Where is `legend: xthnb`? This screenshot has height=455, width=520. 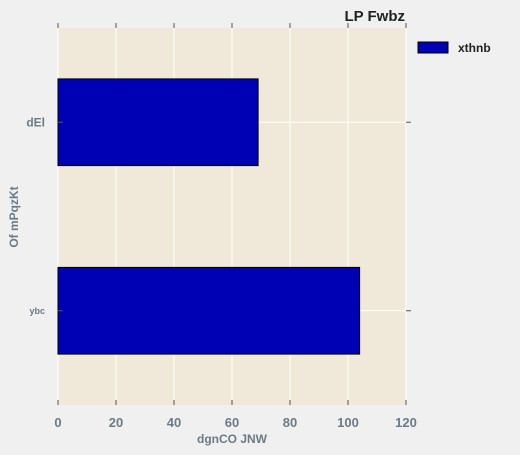 legend: xthnb is located at coordinates (454, 48).